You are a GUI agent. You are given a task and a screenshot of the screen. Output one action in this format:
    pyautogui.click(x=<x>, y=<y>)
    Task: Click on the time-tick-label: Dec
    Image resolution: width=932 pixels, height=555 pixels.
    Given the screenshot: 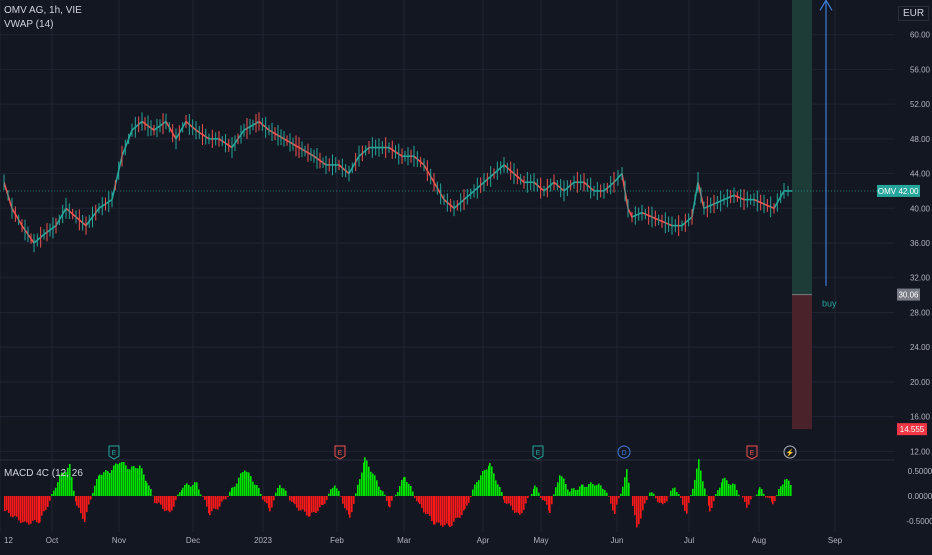 What is the action you would take?
    pyautogui.click(x=193, y=540)
    